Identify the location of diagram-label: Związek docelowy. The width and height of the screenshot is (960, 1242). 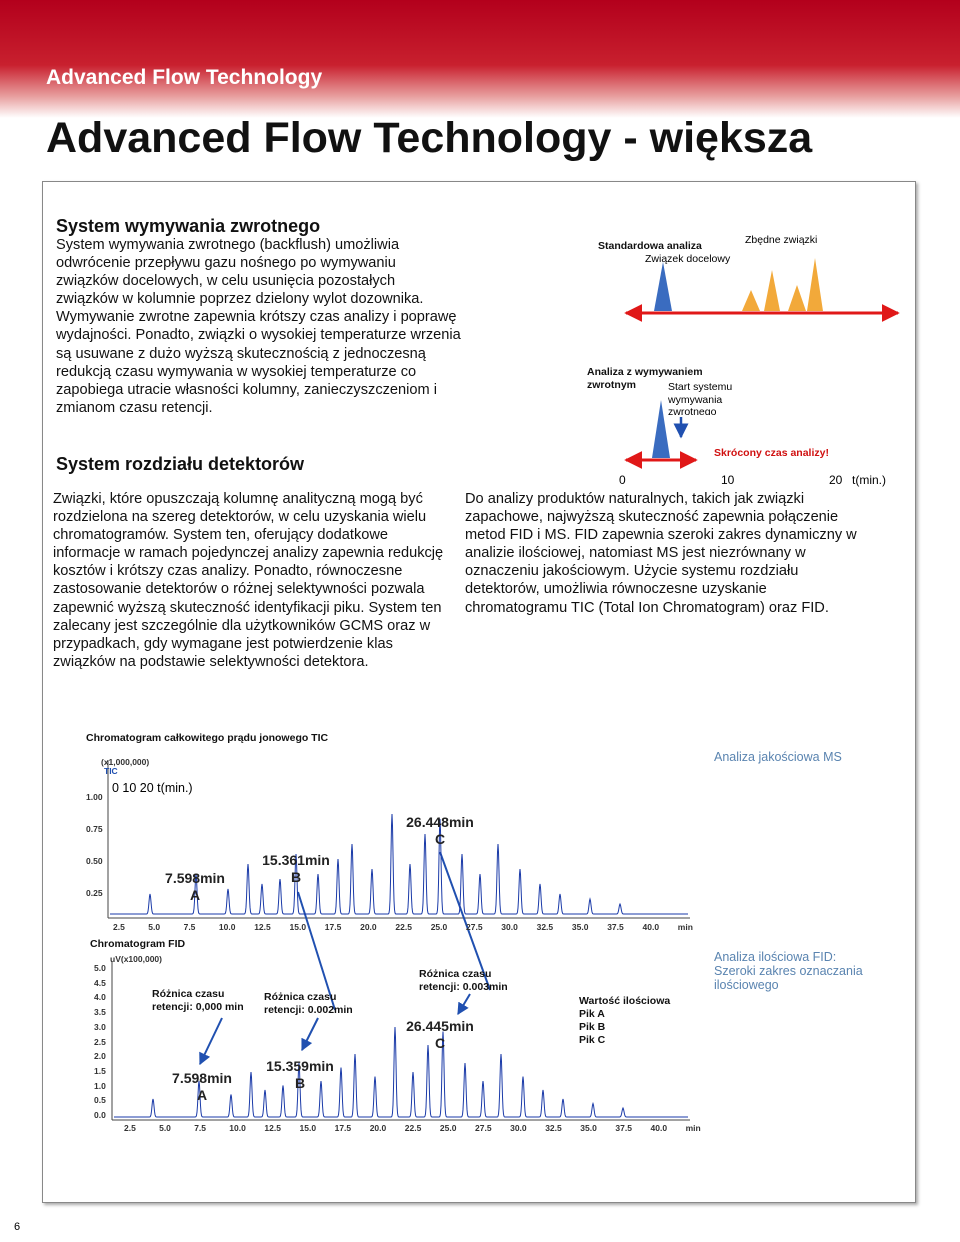
(688, 259).